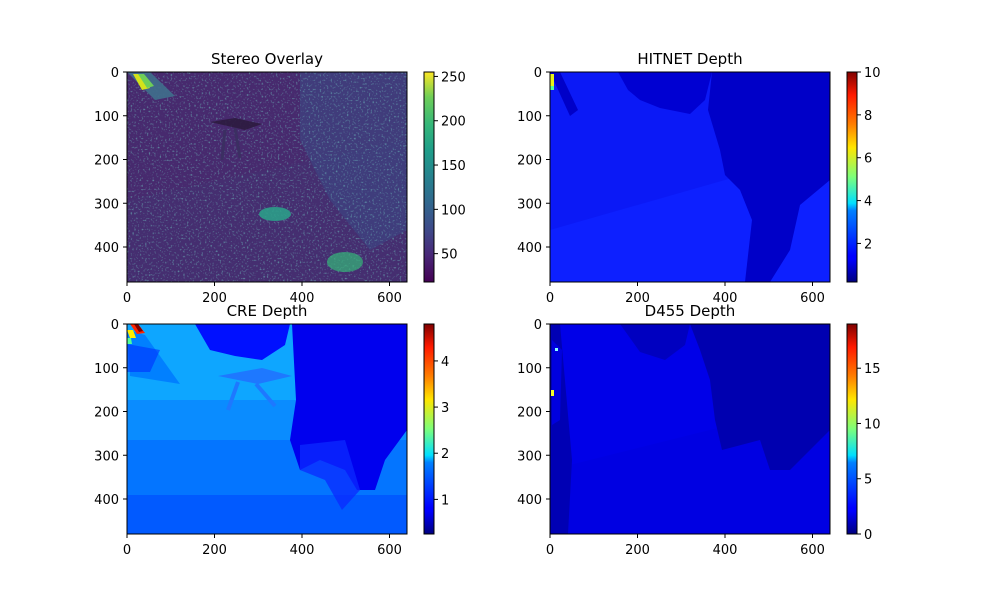 This screenshot has width=1000, height=604. Describe the element at coordinates (267, 59) in the screenshot. I see `panel-title: Stereo Overlay` at that location.